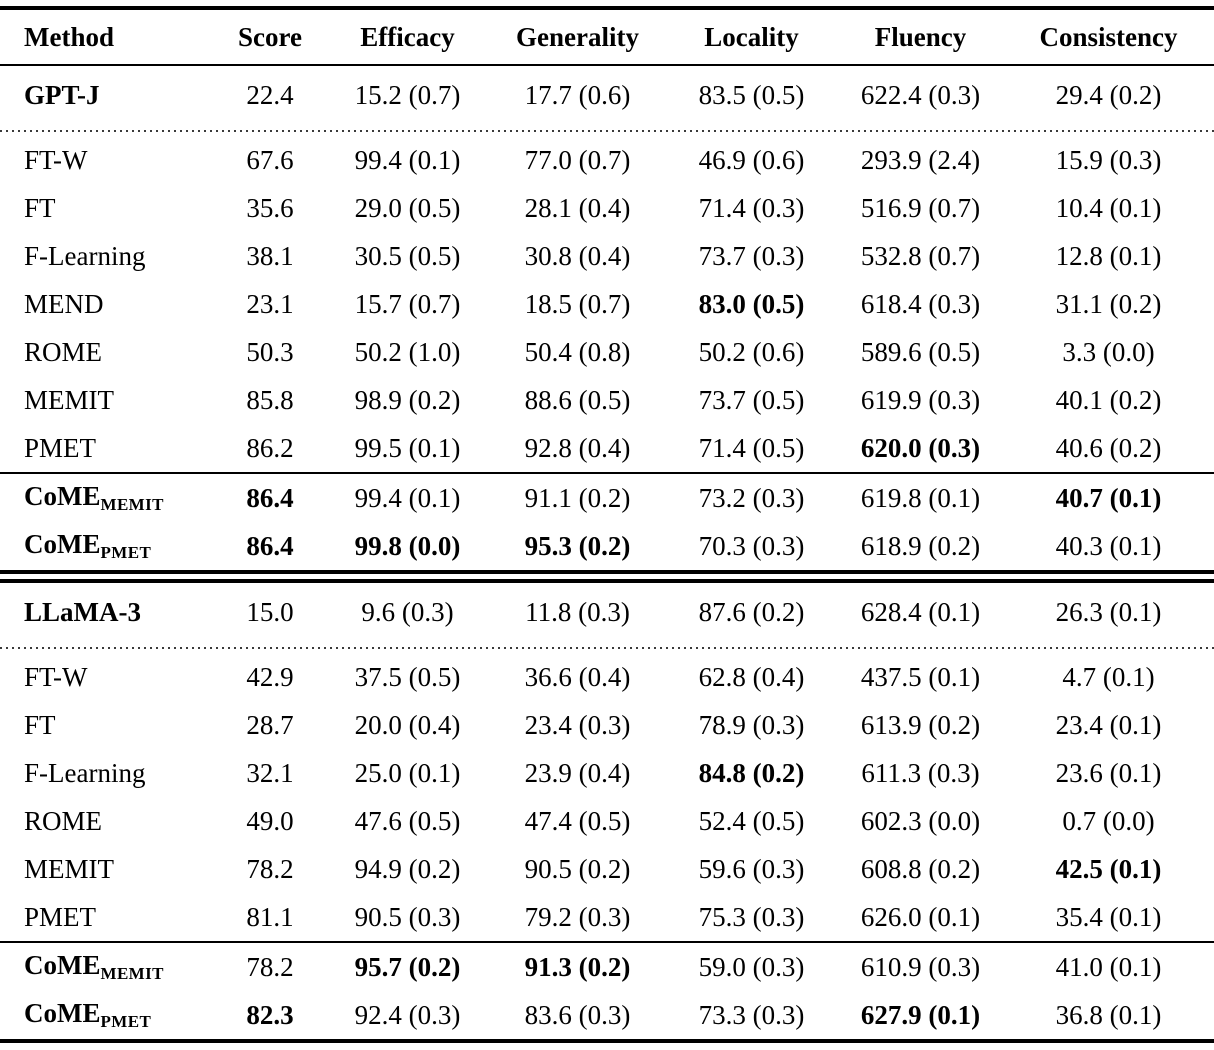 This screenshot has width=1214, height=1050. I want to click on method-cell: CoMEPMET, so click(107, 1017).